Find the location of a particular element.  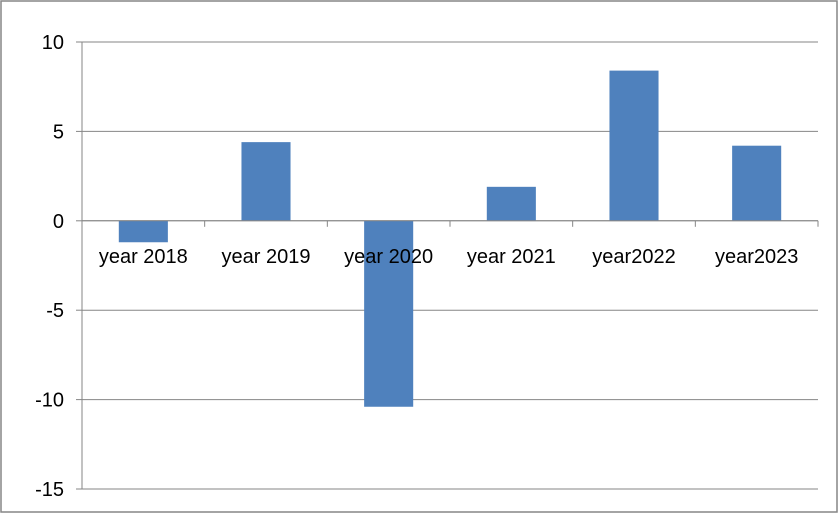

category-label: year 2020 is located at coordinates (388, 257).